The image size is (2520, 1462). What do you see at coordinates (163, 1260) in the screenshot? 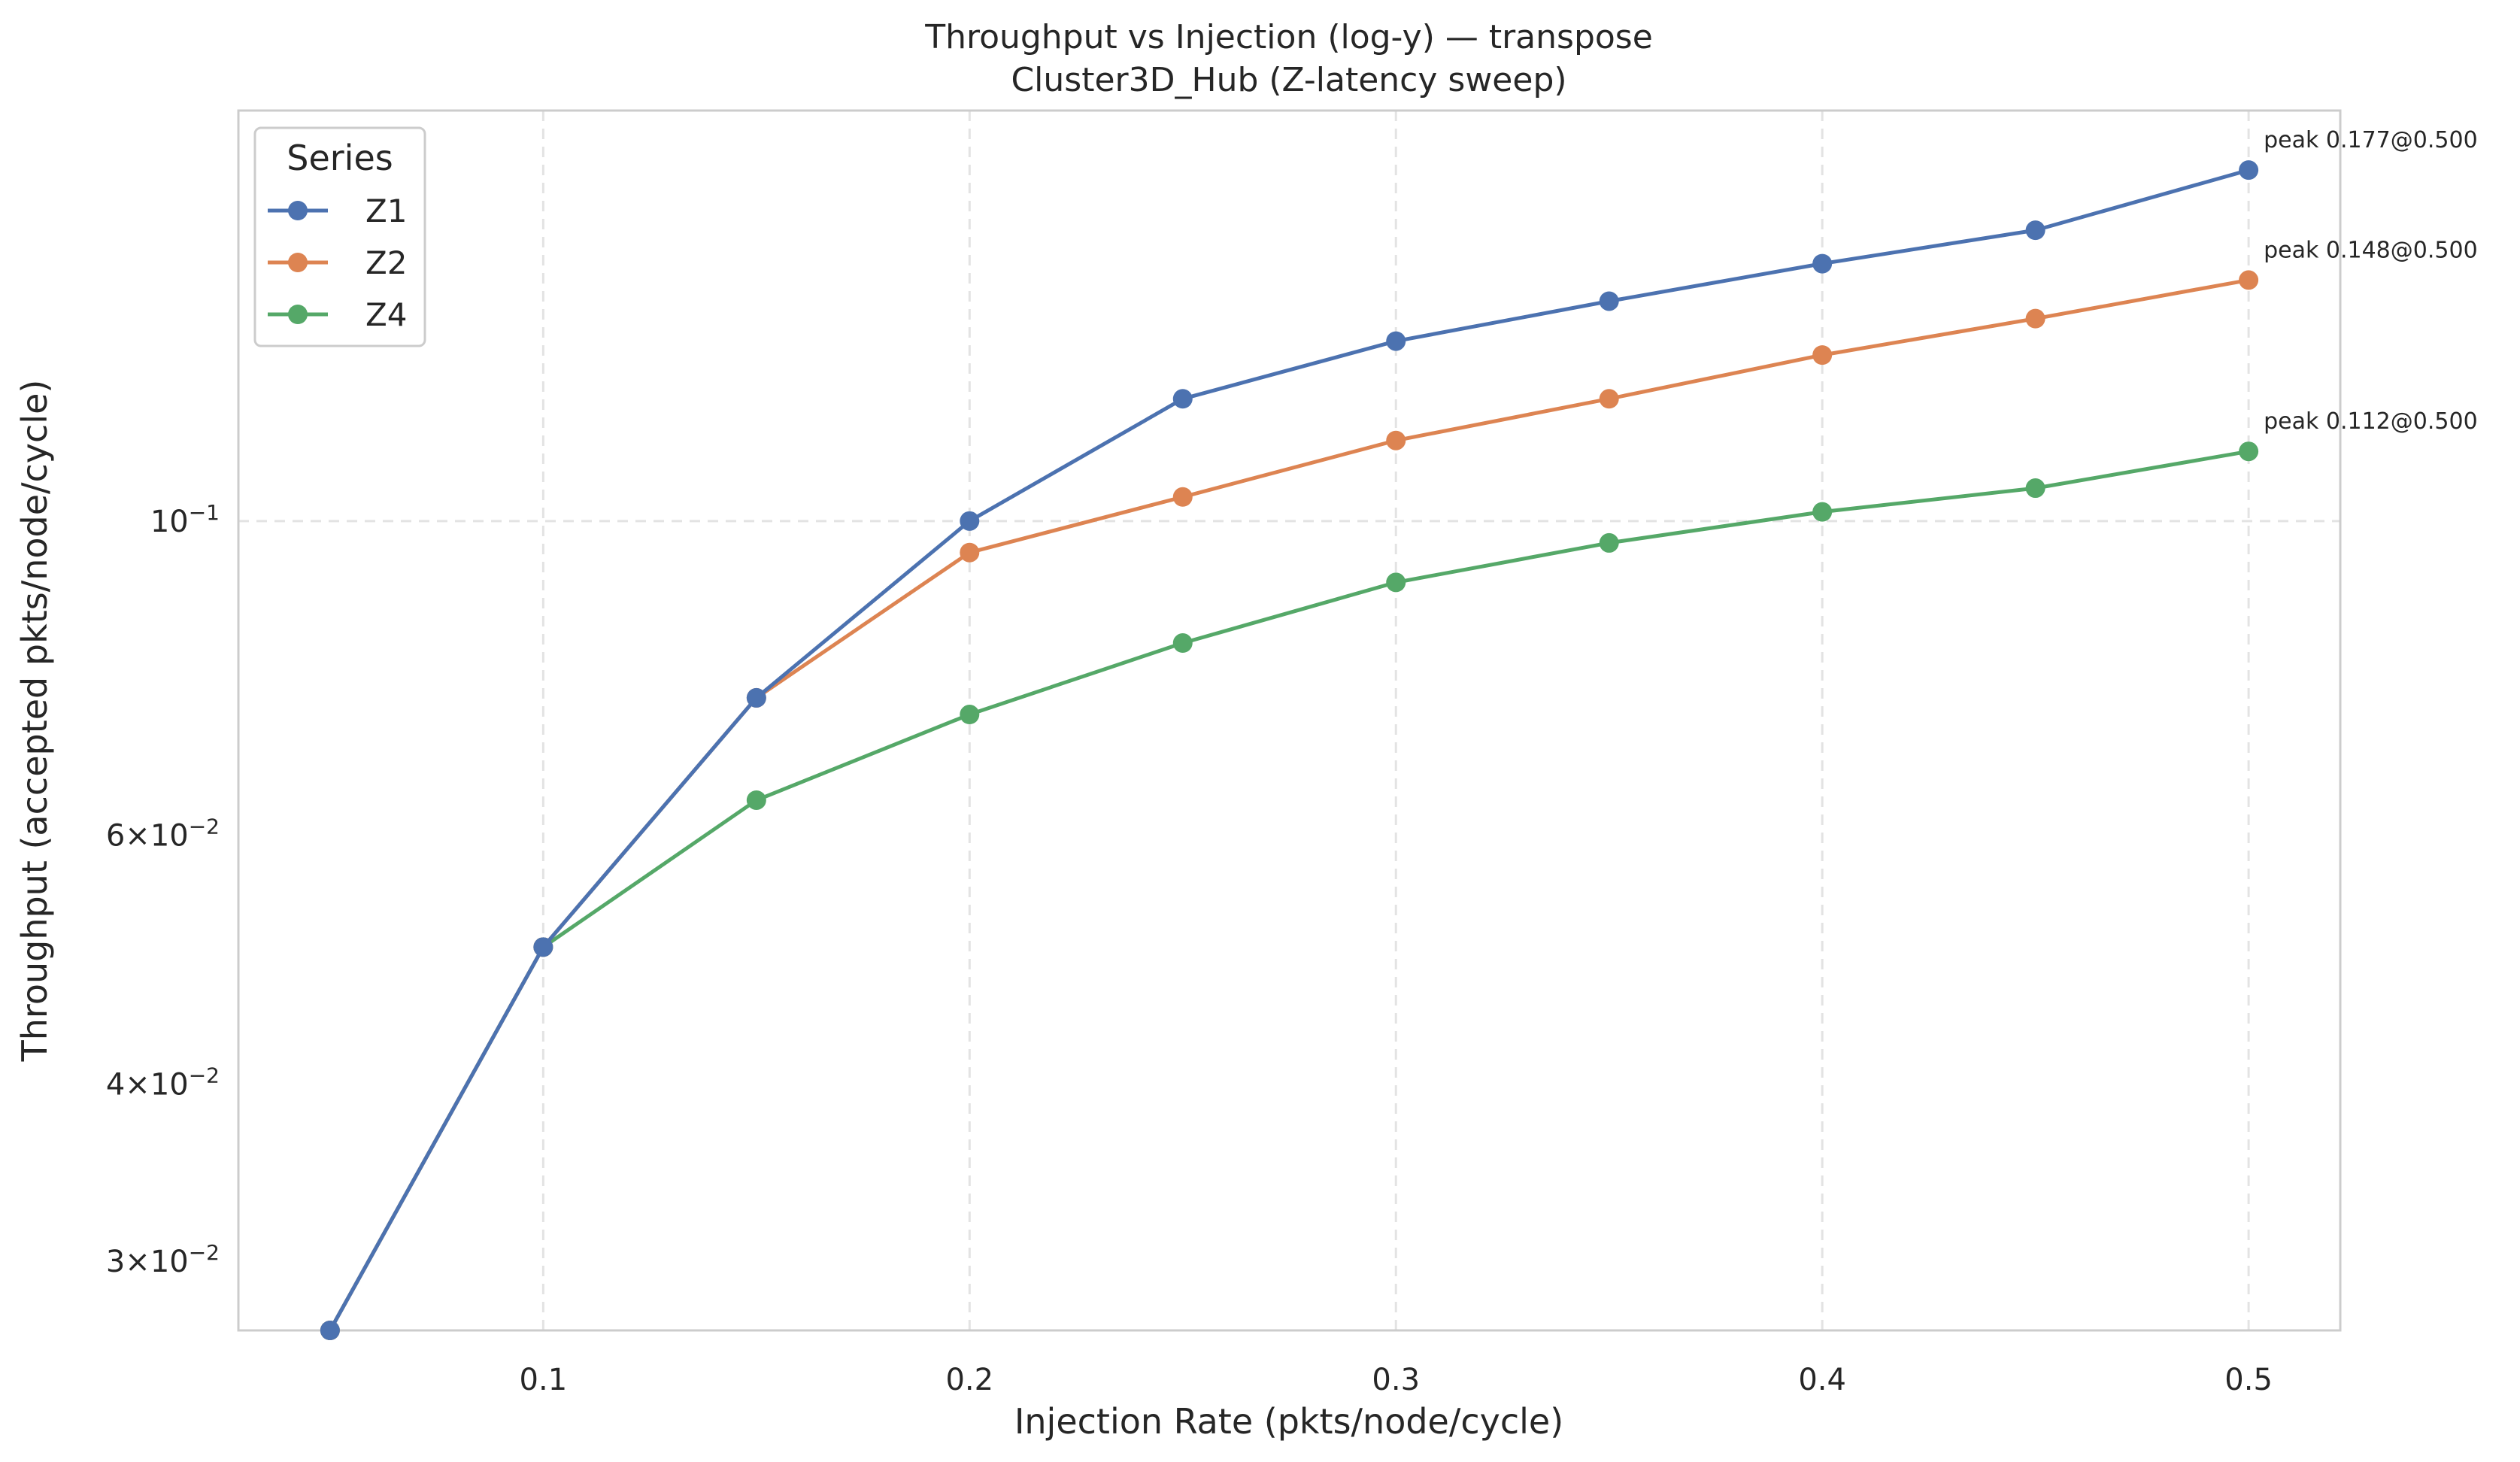
I see `y-tick-label: 3×10⁻²` at bounding box center [163, 1260].